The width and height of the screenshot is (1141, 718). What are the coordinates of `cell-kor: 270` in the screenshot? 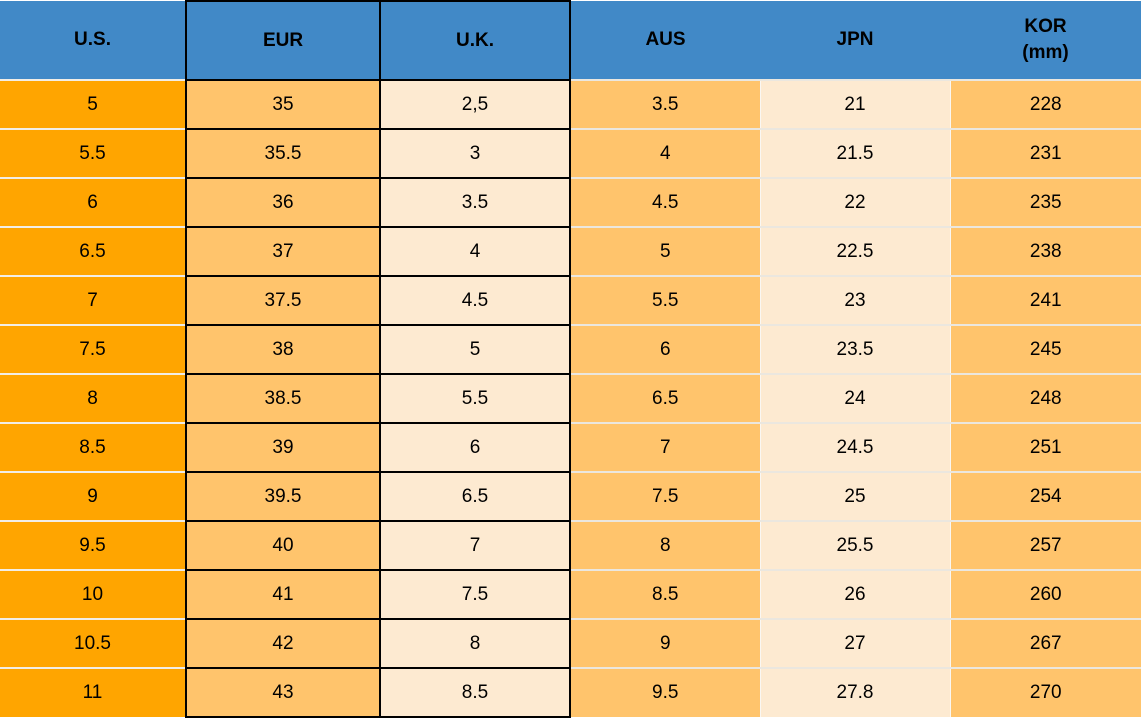 It's located at (1045, 692).